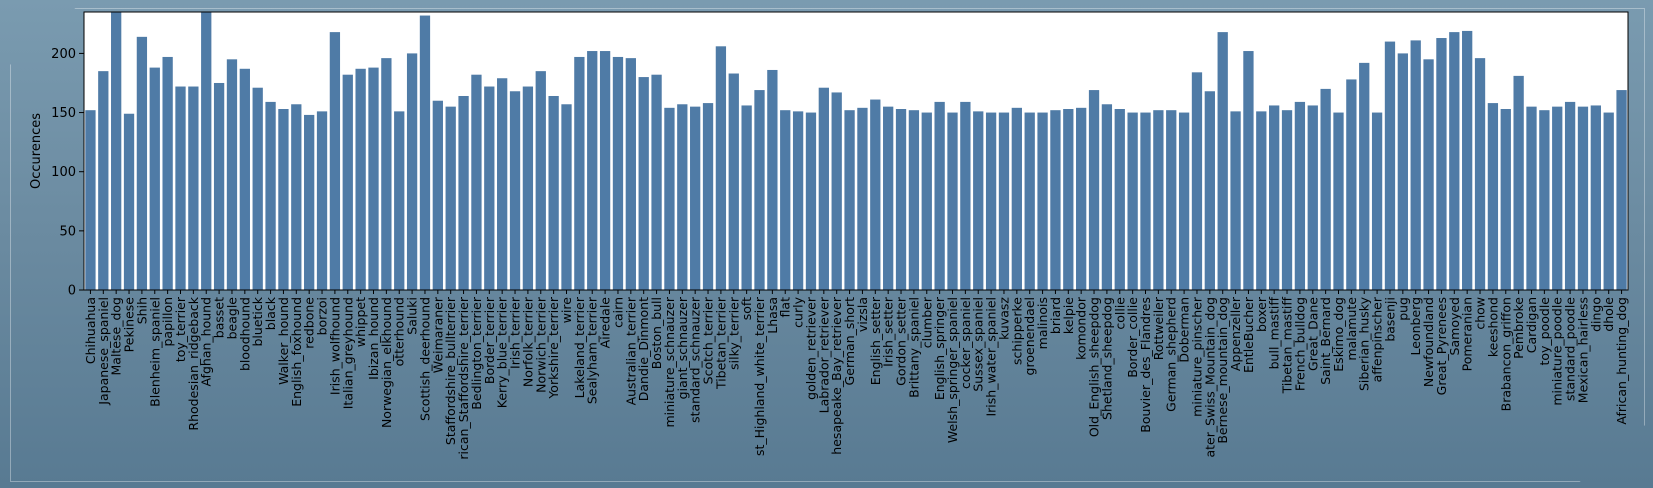 This screenshot has width=1653, height=488. I want to click on x-tick-label: pug, so click(1402, 309).